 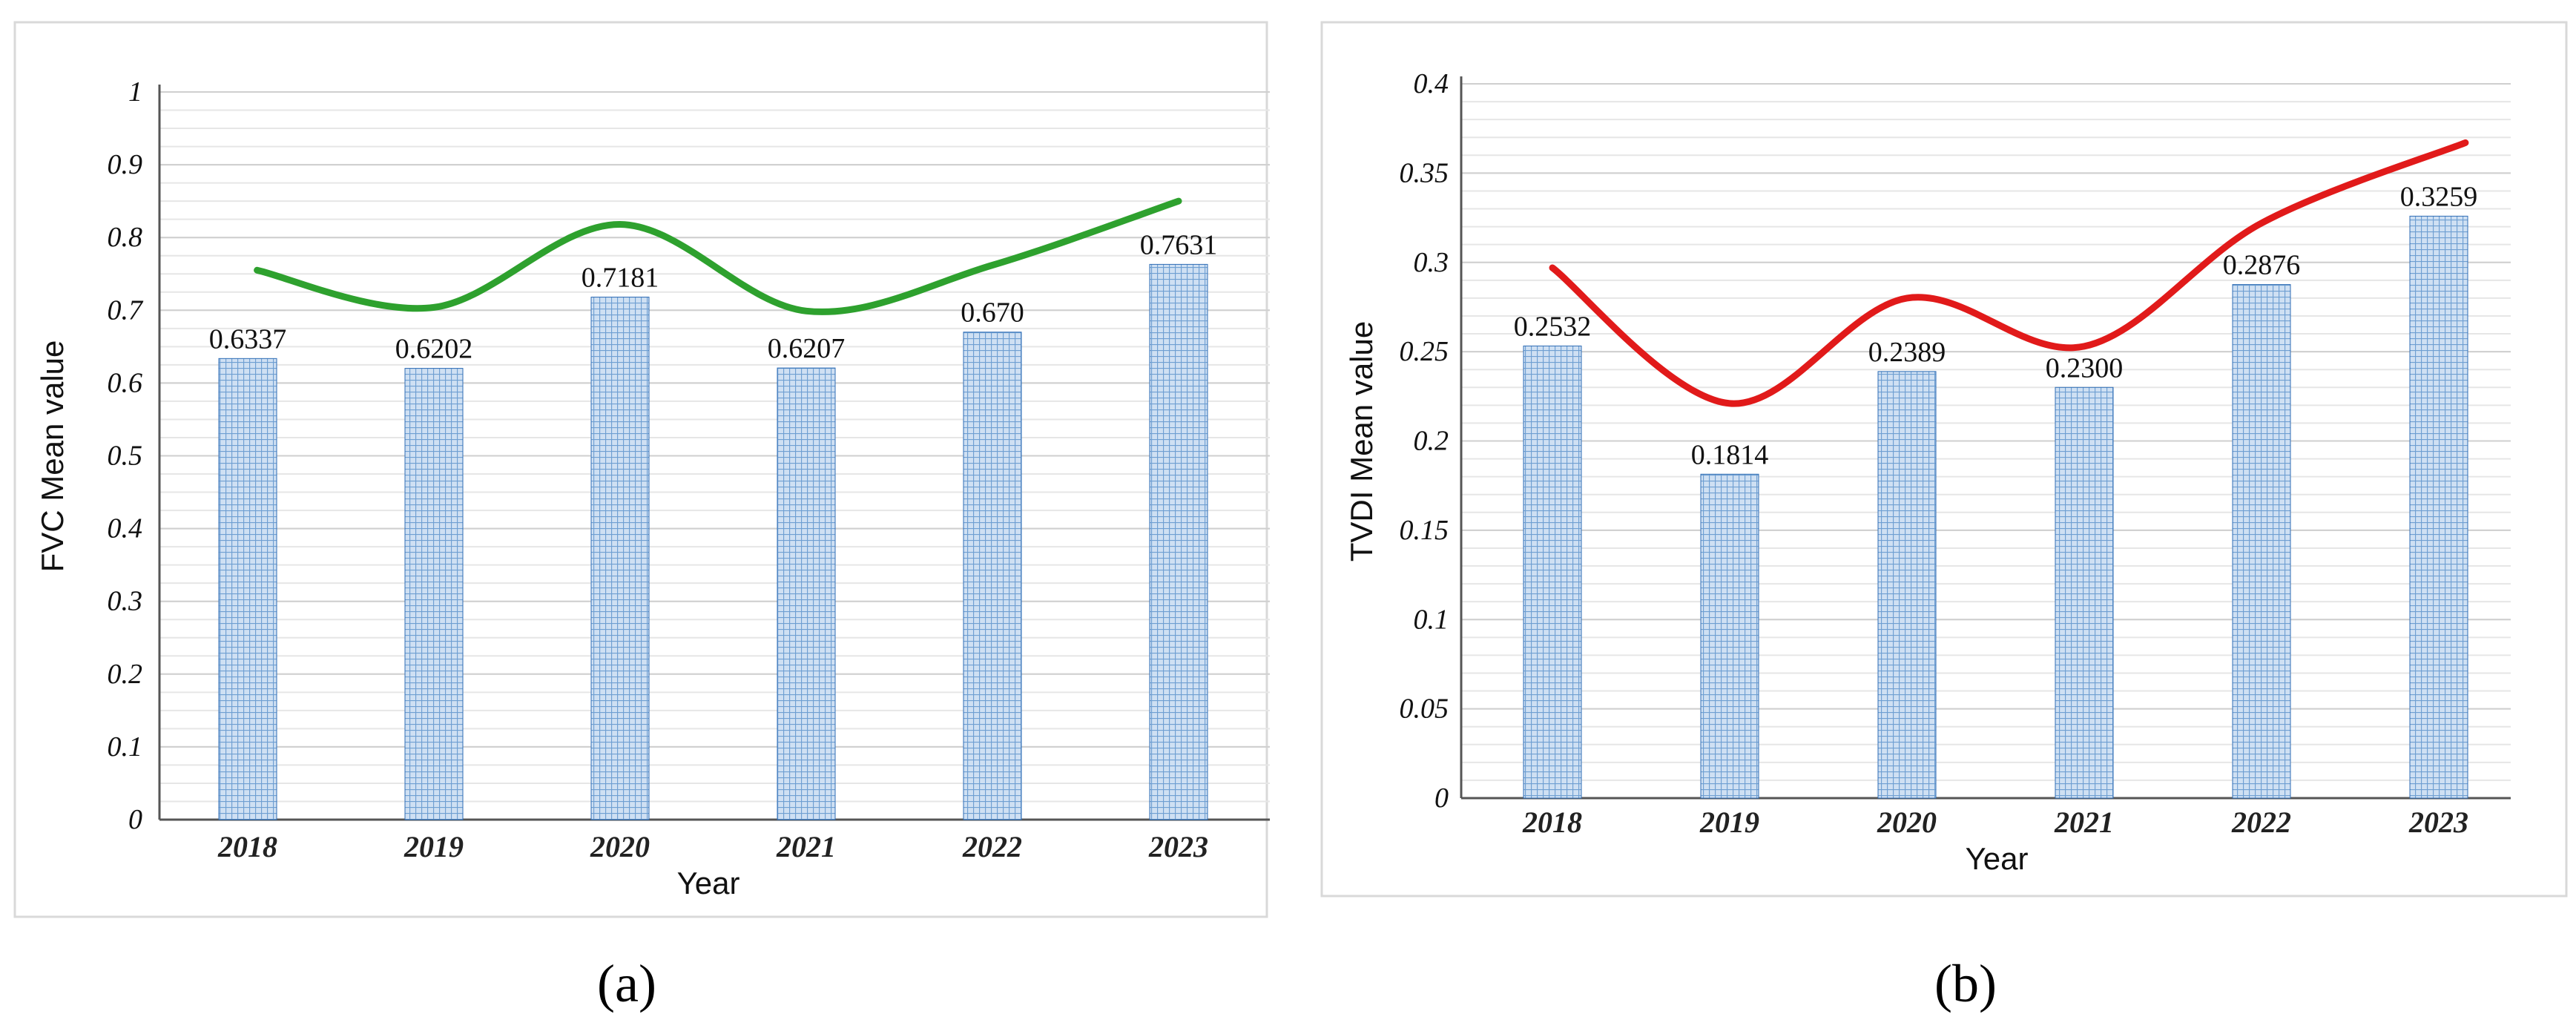 I want to click on data-label: 0.3259, so click(x=2439, y=196).